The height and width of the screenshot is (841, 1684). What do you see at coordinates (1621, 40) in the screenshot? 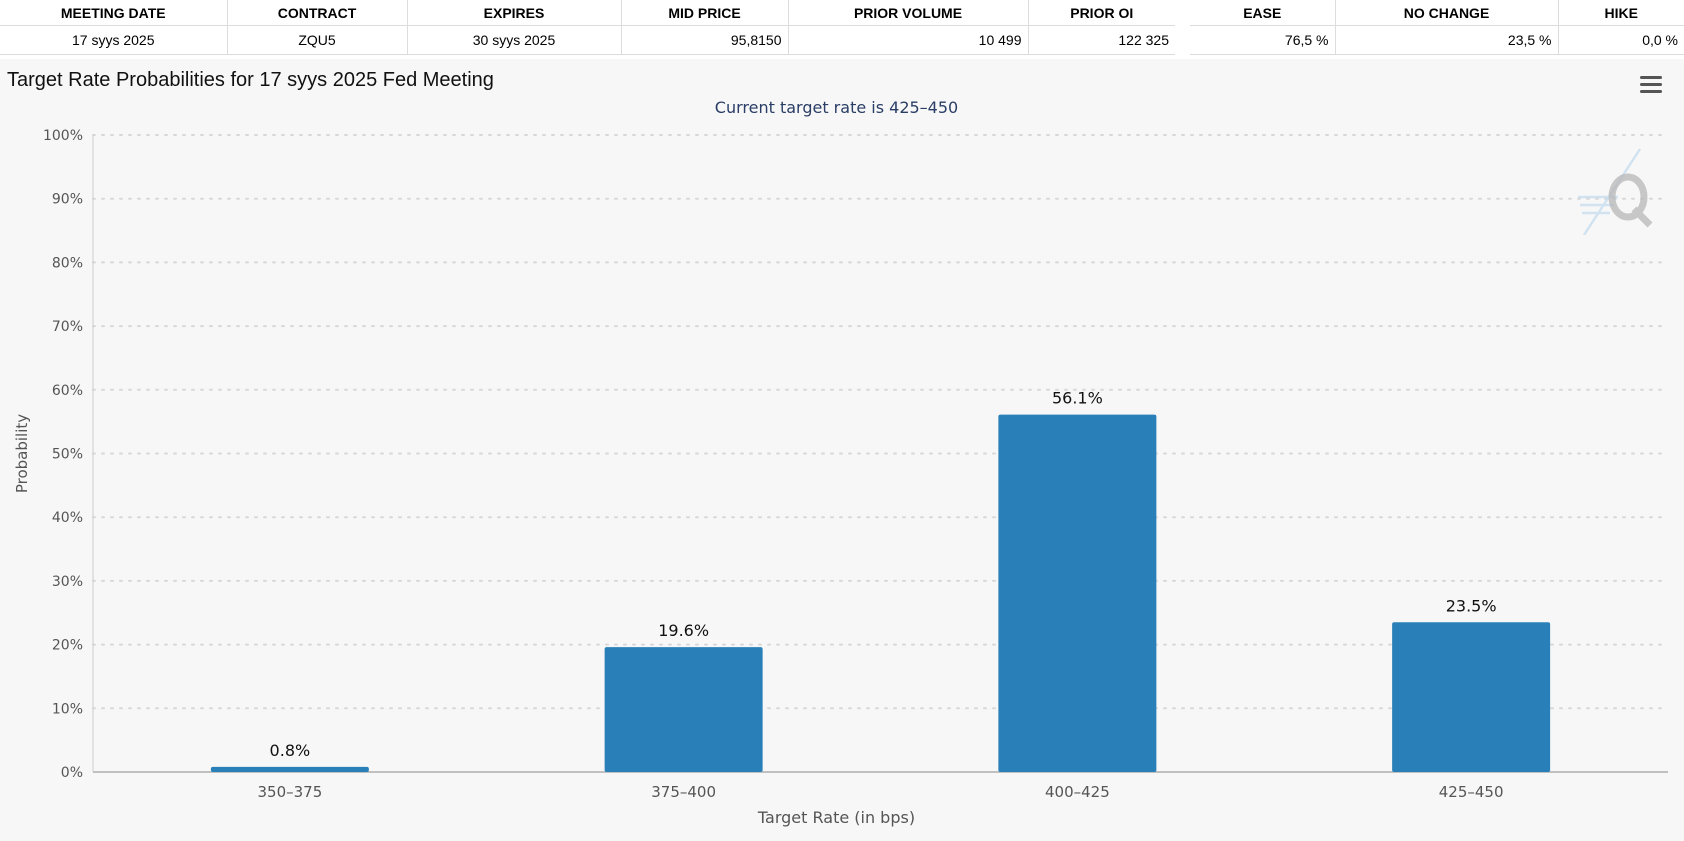
I see `hike-cell: 0,0 %` at bounding box center [1621, 40].